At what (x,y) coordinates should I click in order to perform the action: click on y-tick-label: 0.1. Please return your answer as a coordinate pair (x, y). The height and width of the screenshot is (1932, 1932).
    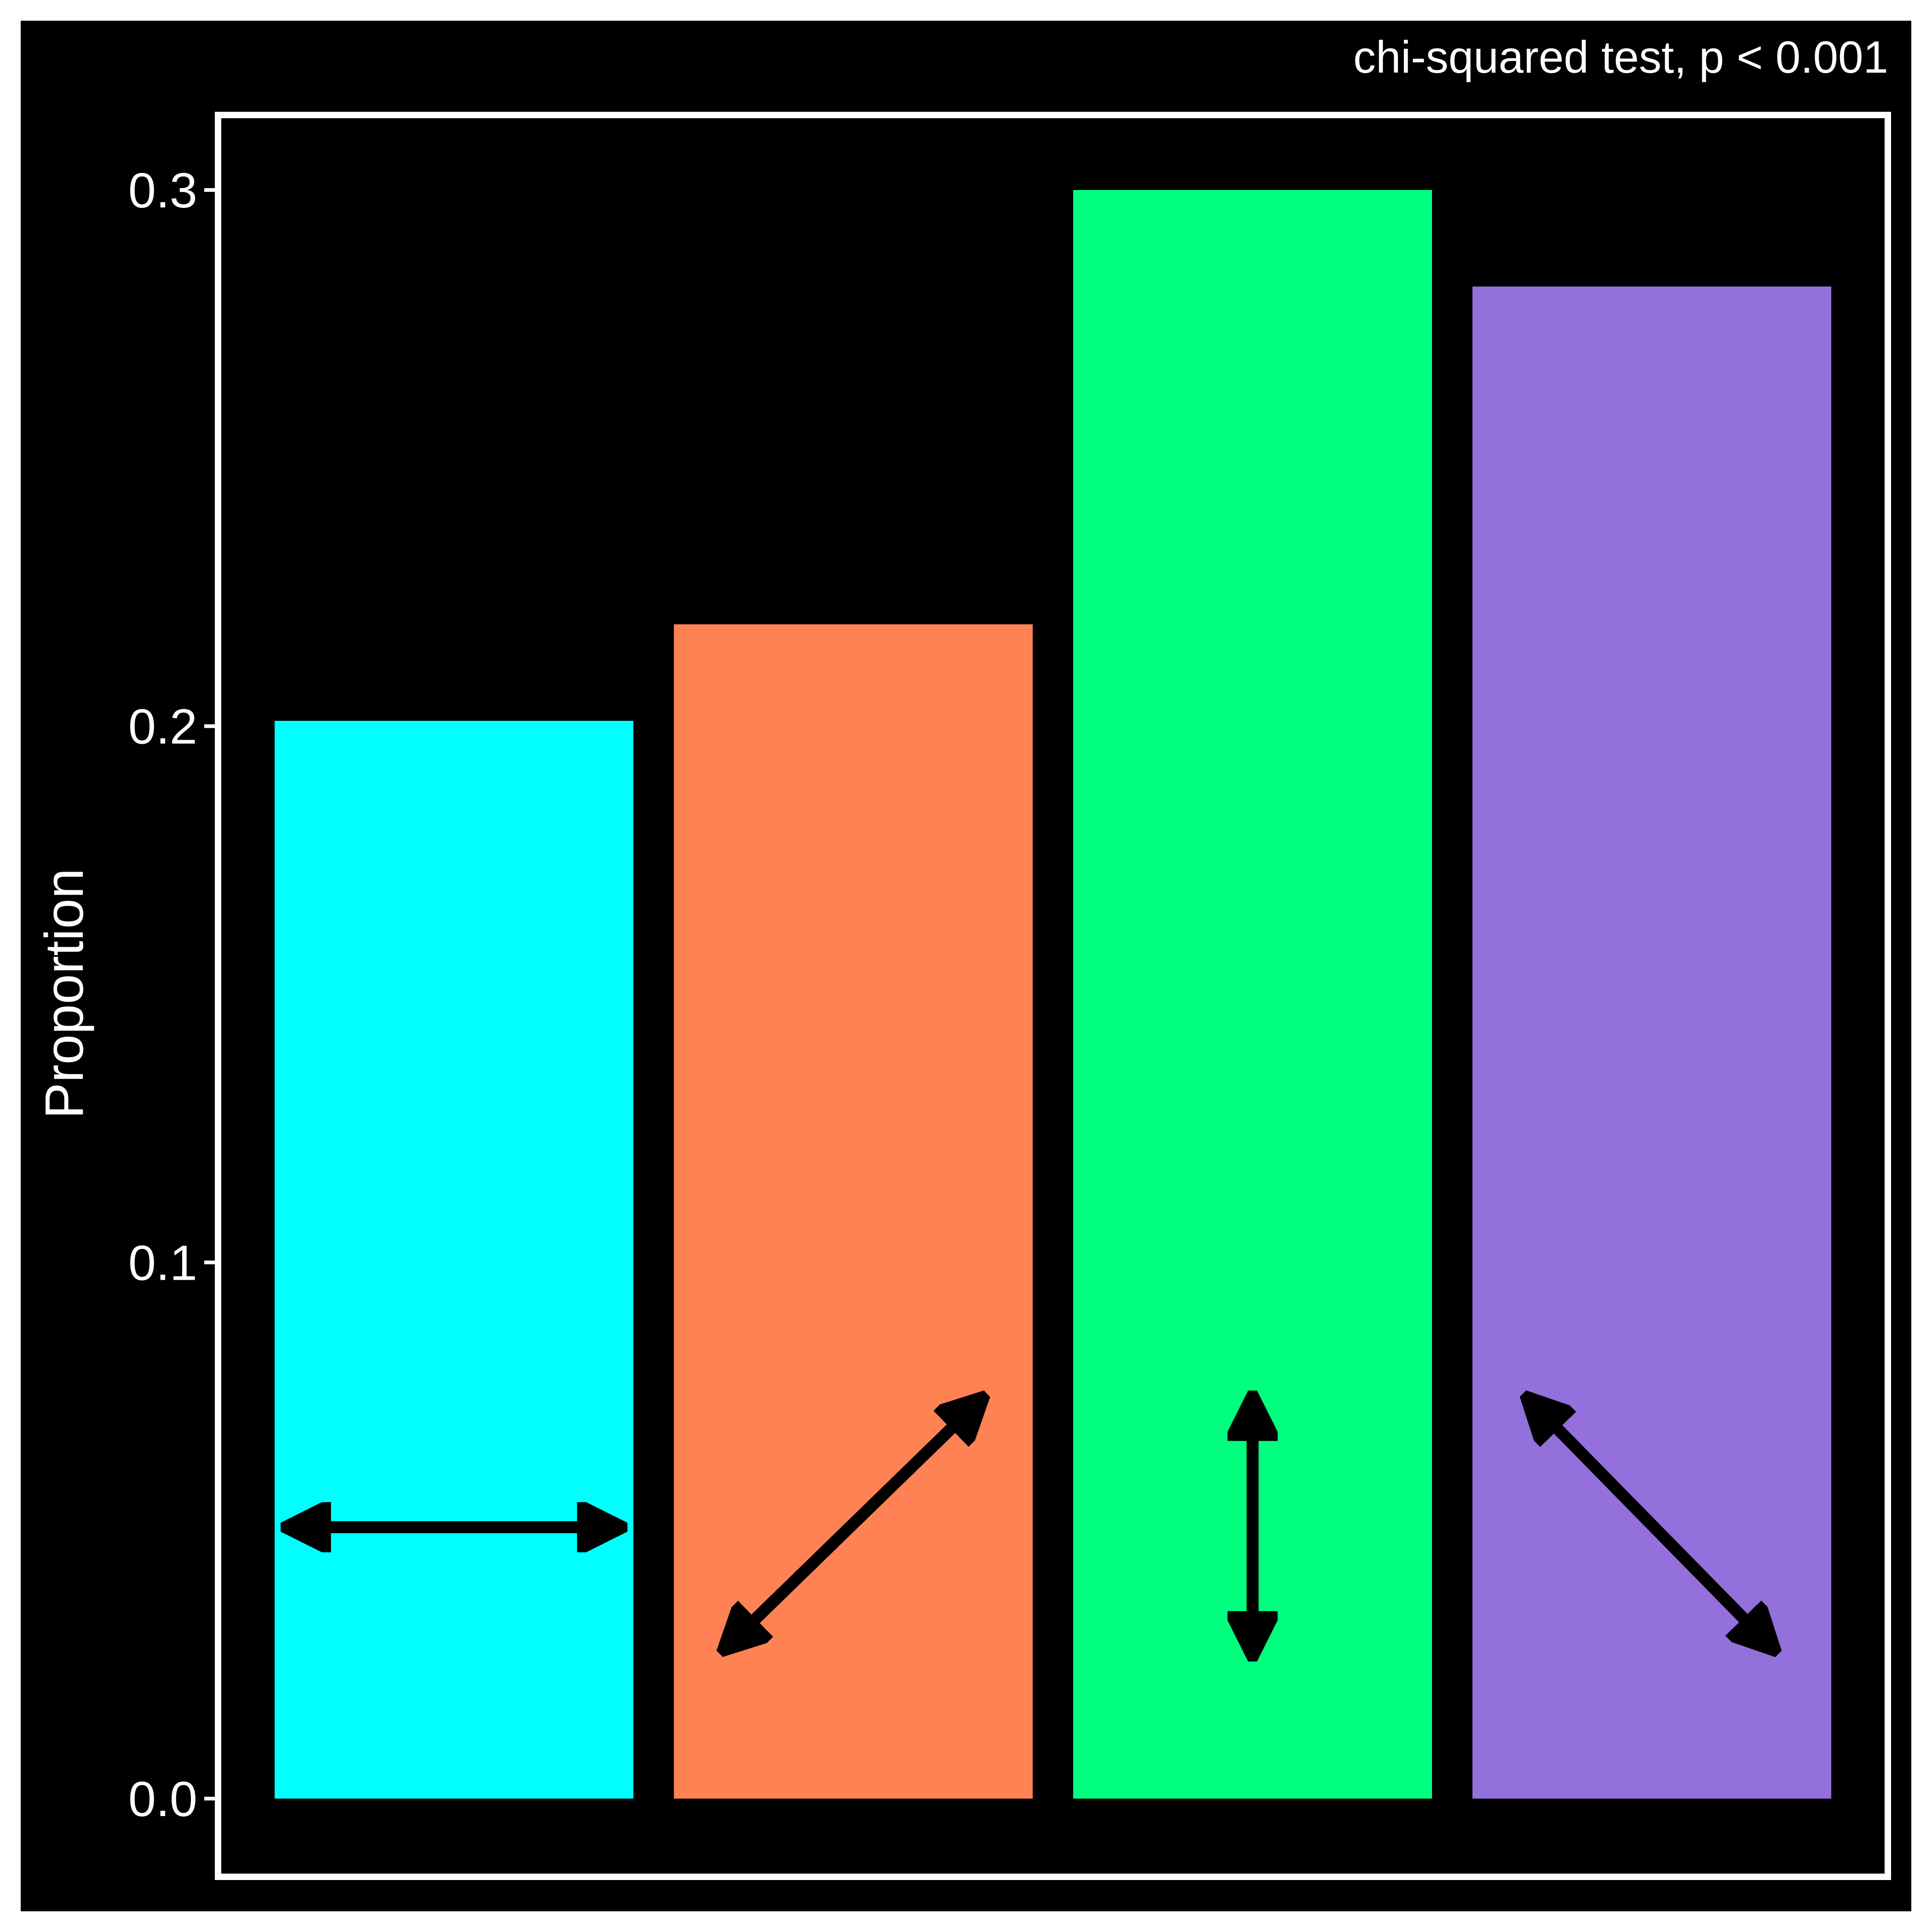
    Looking at the image, I should click on (162, 1262).